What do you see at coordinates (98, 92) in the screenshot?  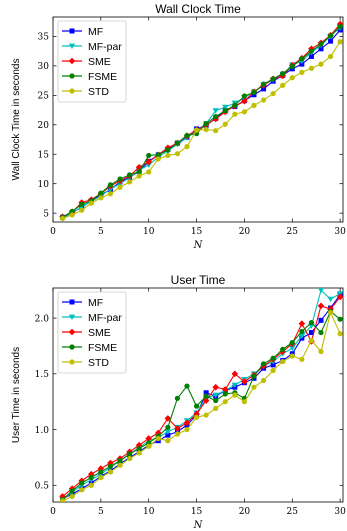 I see `legend-label: STD` at bounding box center [98, 92].